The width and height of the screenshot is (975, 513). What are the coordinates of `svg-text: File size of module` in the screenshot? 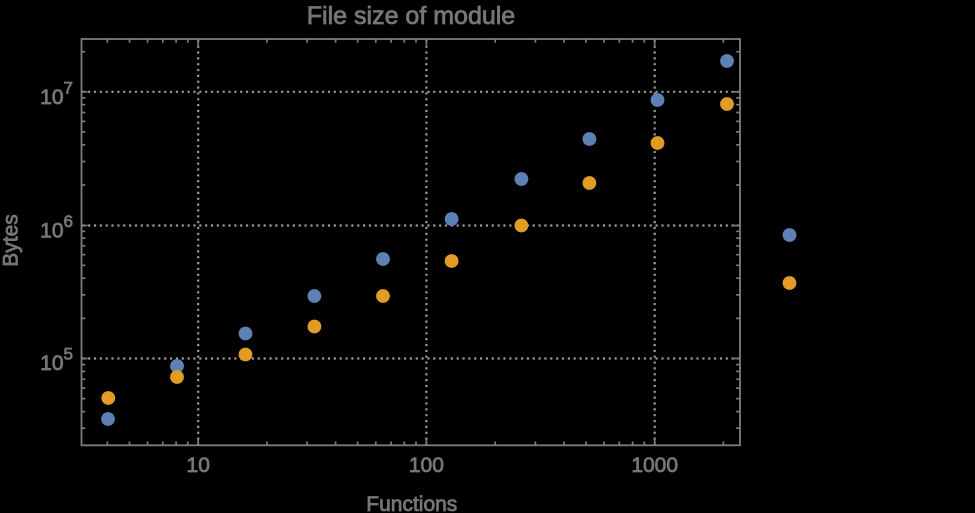 It's located at (411, 16).